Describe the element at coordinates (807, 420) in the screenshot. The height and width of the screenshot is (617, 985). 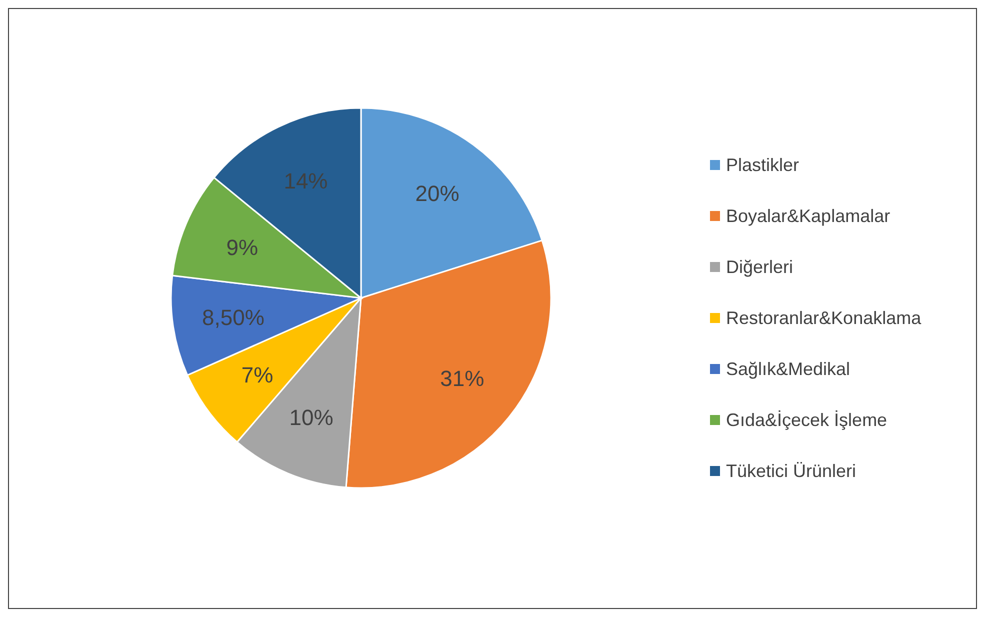
I see `legend-label: Gıda&İçecek İşleme` at that location.